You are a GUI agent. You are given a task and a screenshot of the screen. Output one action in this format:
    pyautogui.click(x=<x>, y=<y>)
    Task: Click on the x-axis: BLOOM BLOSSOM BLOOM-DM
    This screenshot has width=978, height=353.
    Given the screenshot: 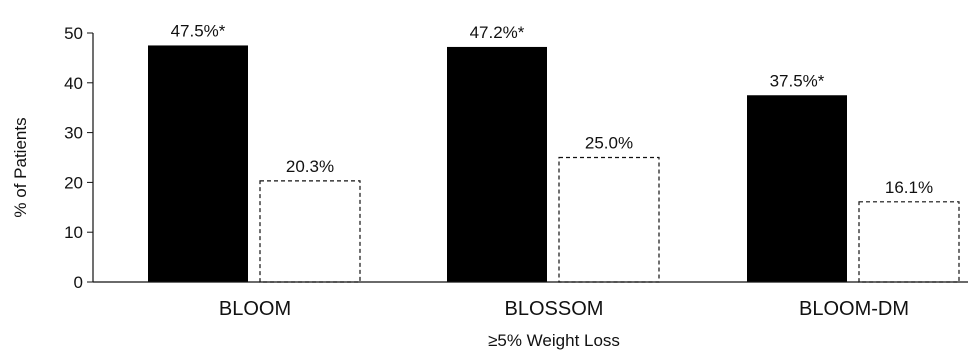 What is the action you would take?
    pyautogui.click(x=530, y=300)
    